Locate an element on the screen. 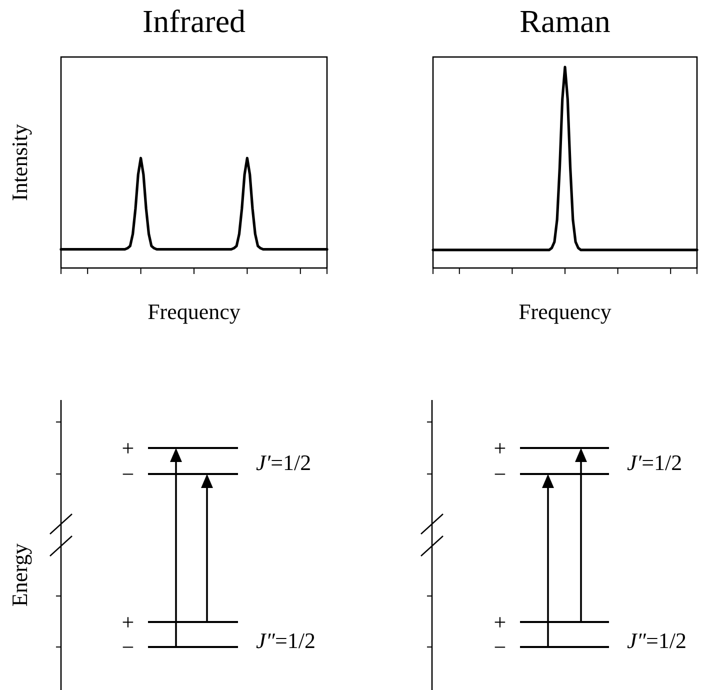 Image resolution: width=702 pixels, height=690 pixels. chart-title: Infrared is located at coordinates (194, 21).